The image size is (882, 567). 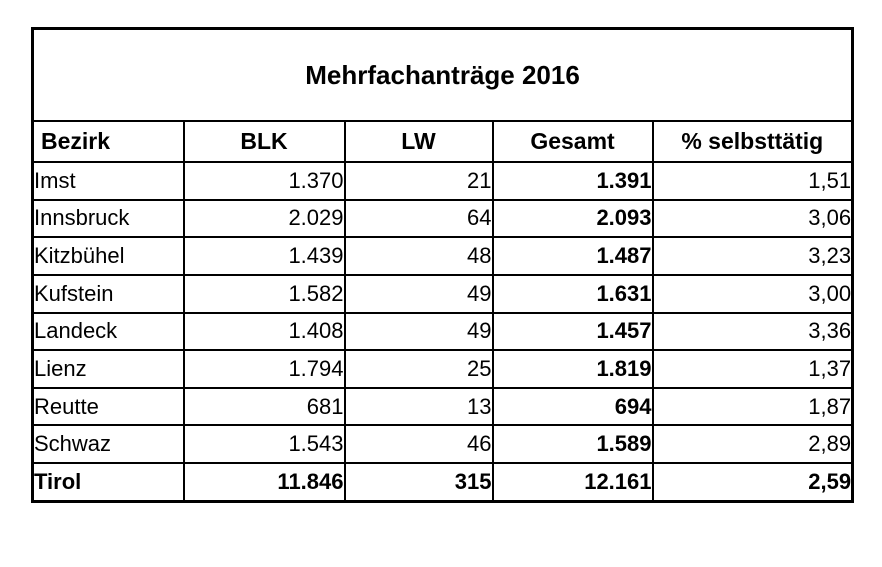 I want to click on cell-pct: 3,06, so click(x=752, y=218).